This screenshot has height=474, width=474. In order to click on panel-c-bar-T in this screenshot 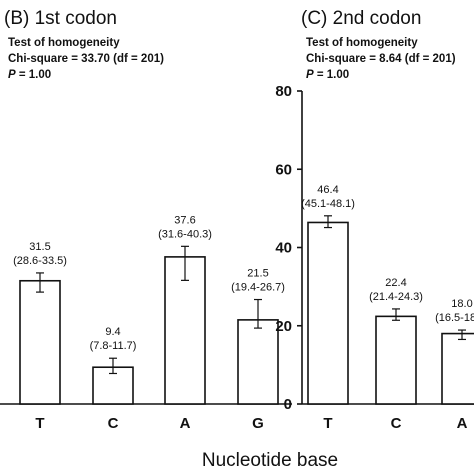, I will do `click(328, 313)`.